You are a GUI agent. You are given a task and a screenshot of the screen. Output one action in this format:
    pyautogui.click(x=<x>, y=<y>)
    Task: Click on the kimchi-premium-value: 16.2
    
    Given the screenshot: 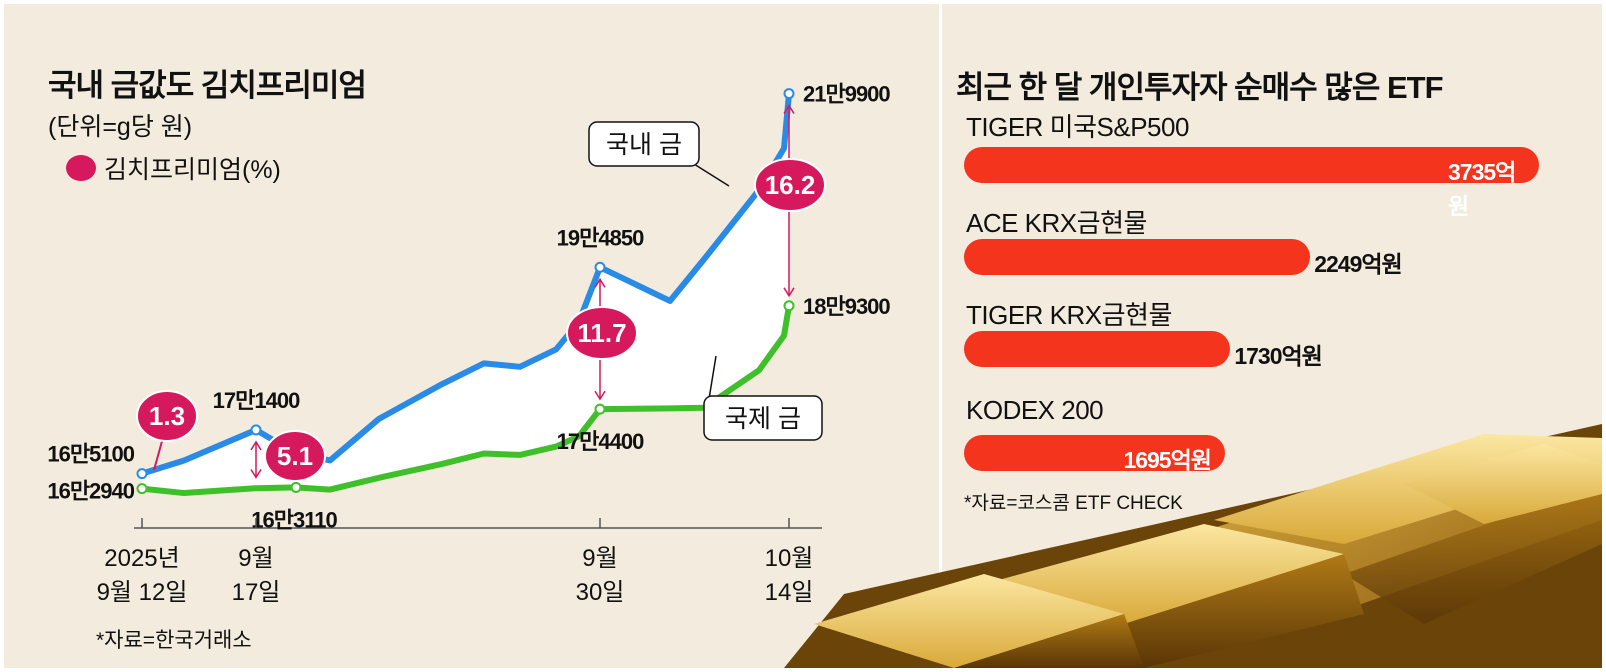 What is the action you would take?
    pyautogui.click(x=790, y=185)
    